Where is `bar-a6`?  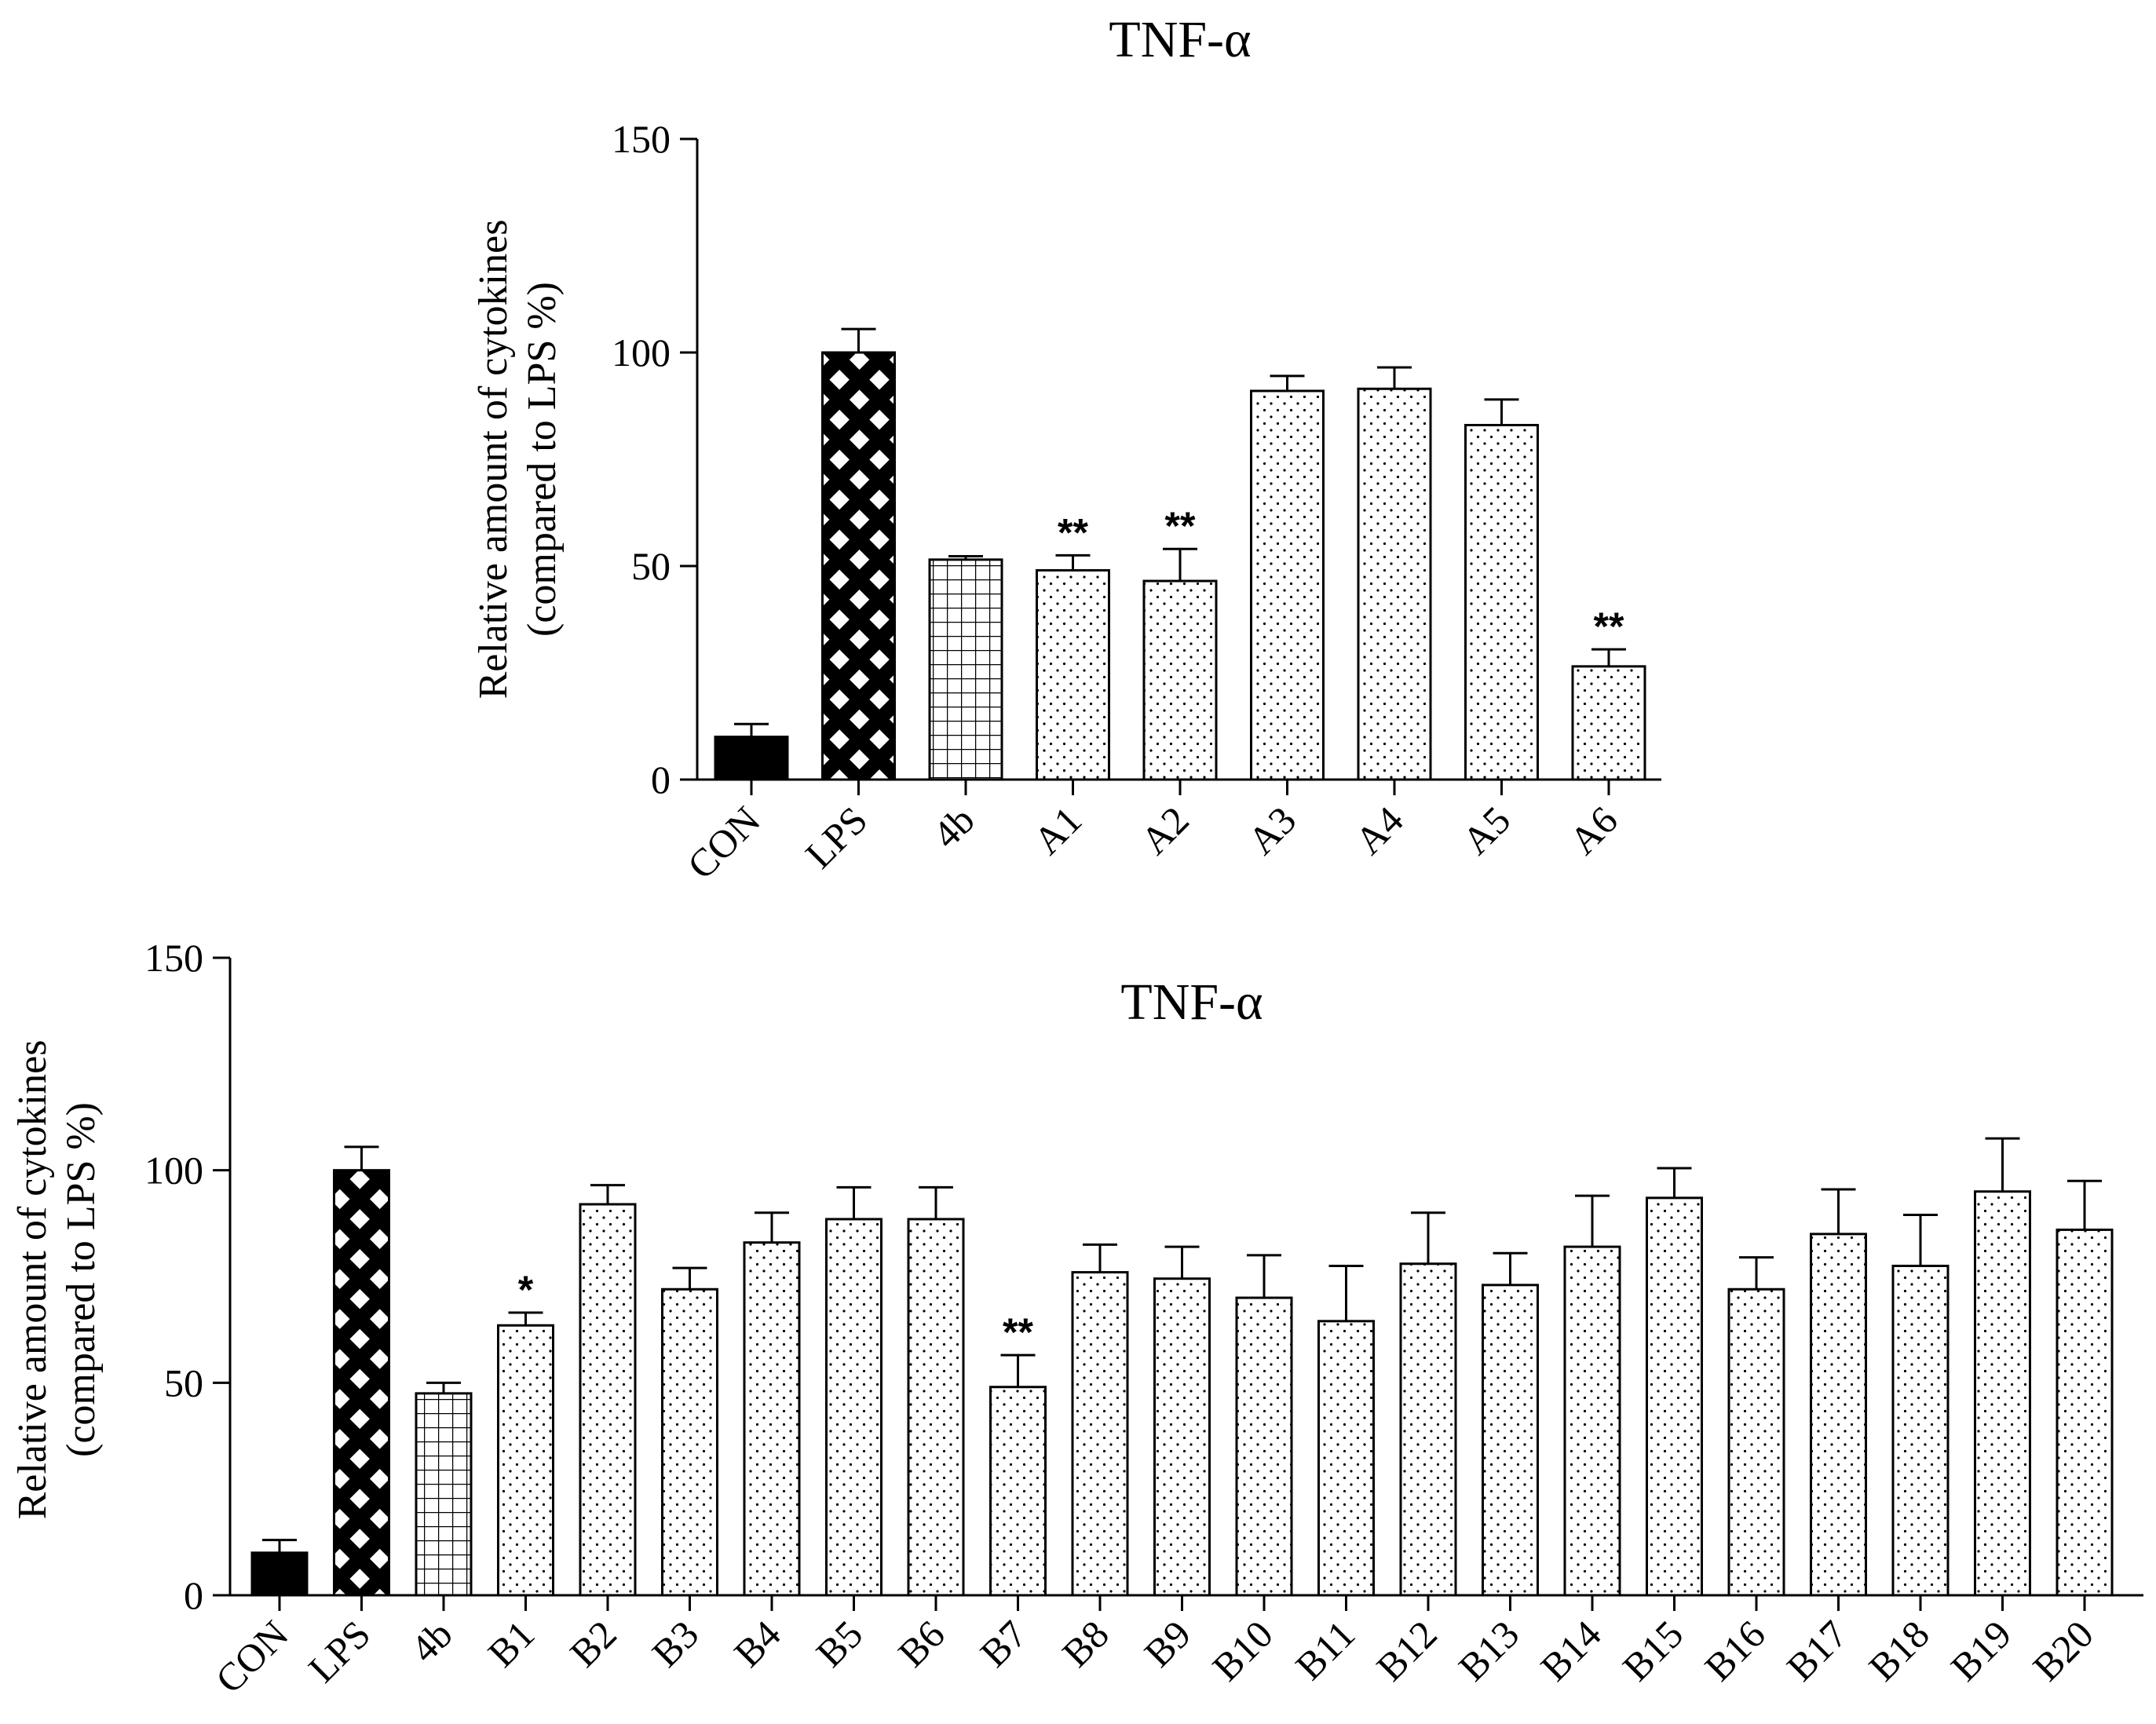 bar-a6 is located at coordinates (1609, 723).